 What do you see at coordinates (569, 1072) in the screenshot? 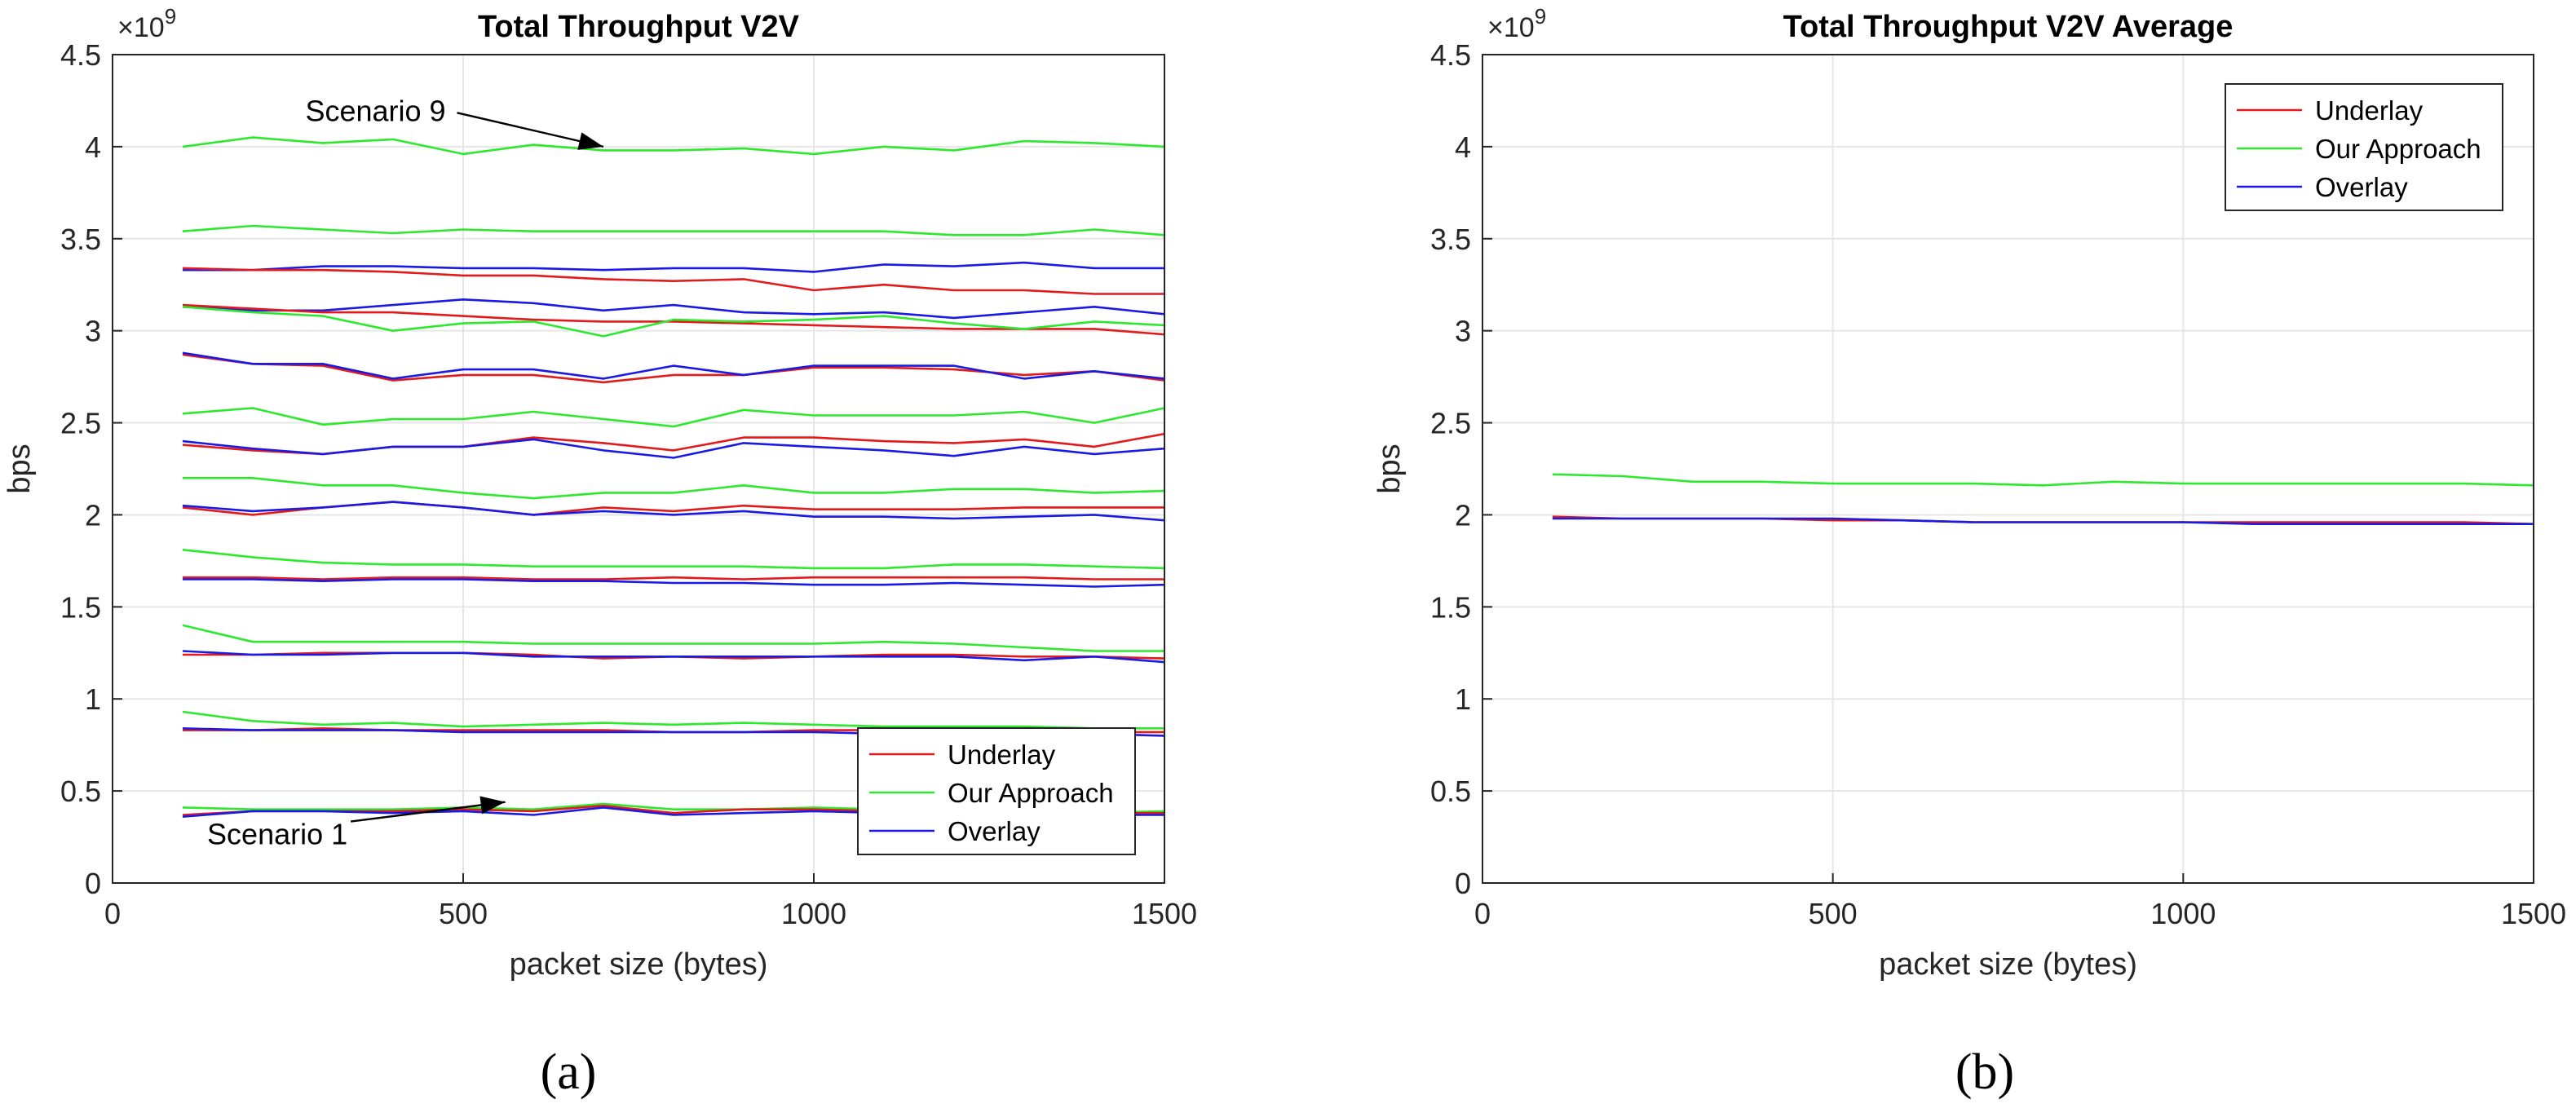
I see `panel-label-a: (a)` at bounding box center [569, 1072].